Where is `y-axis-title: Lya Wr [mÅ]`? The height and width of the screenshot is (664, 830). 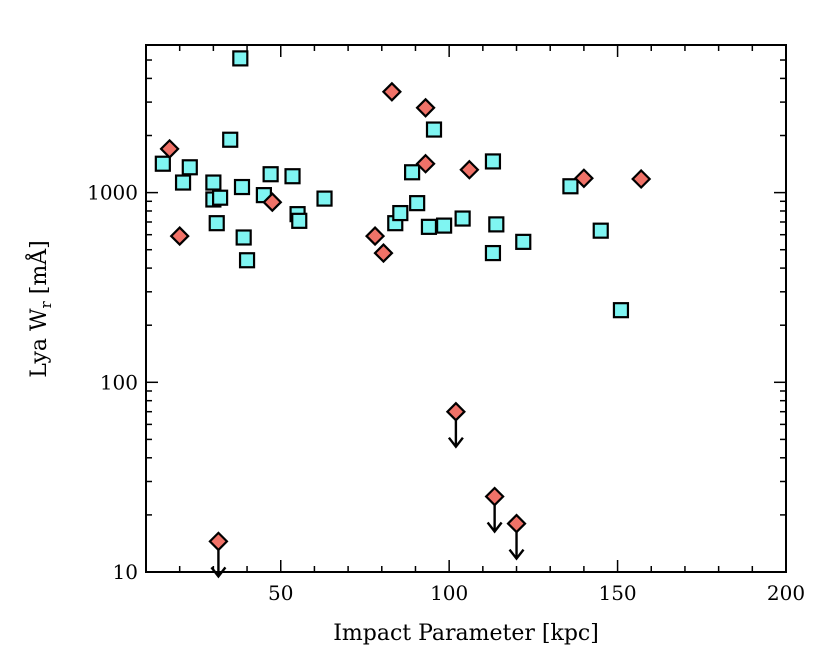 y-axis-title: Lya Wr [mÅ] is located at coordinates (39, 308).